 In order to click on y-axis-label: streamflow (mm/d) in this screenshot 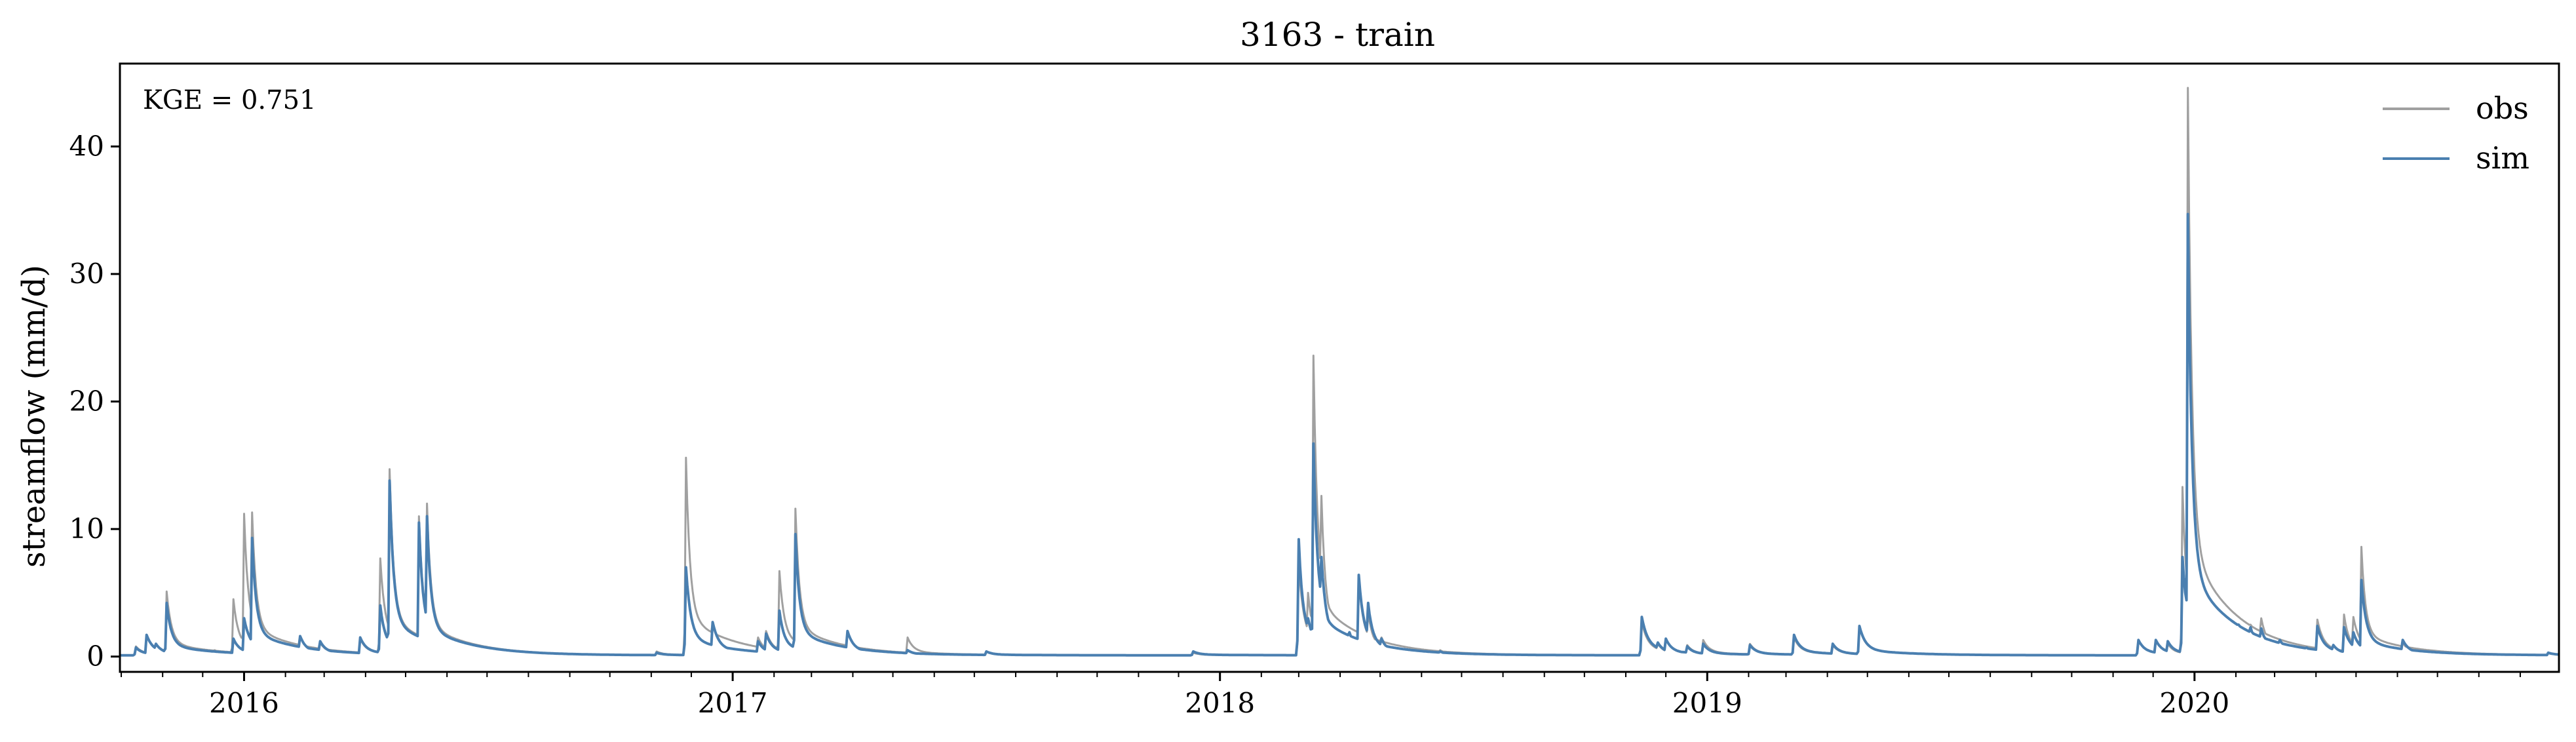, I will do `click(34, 416)`.